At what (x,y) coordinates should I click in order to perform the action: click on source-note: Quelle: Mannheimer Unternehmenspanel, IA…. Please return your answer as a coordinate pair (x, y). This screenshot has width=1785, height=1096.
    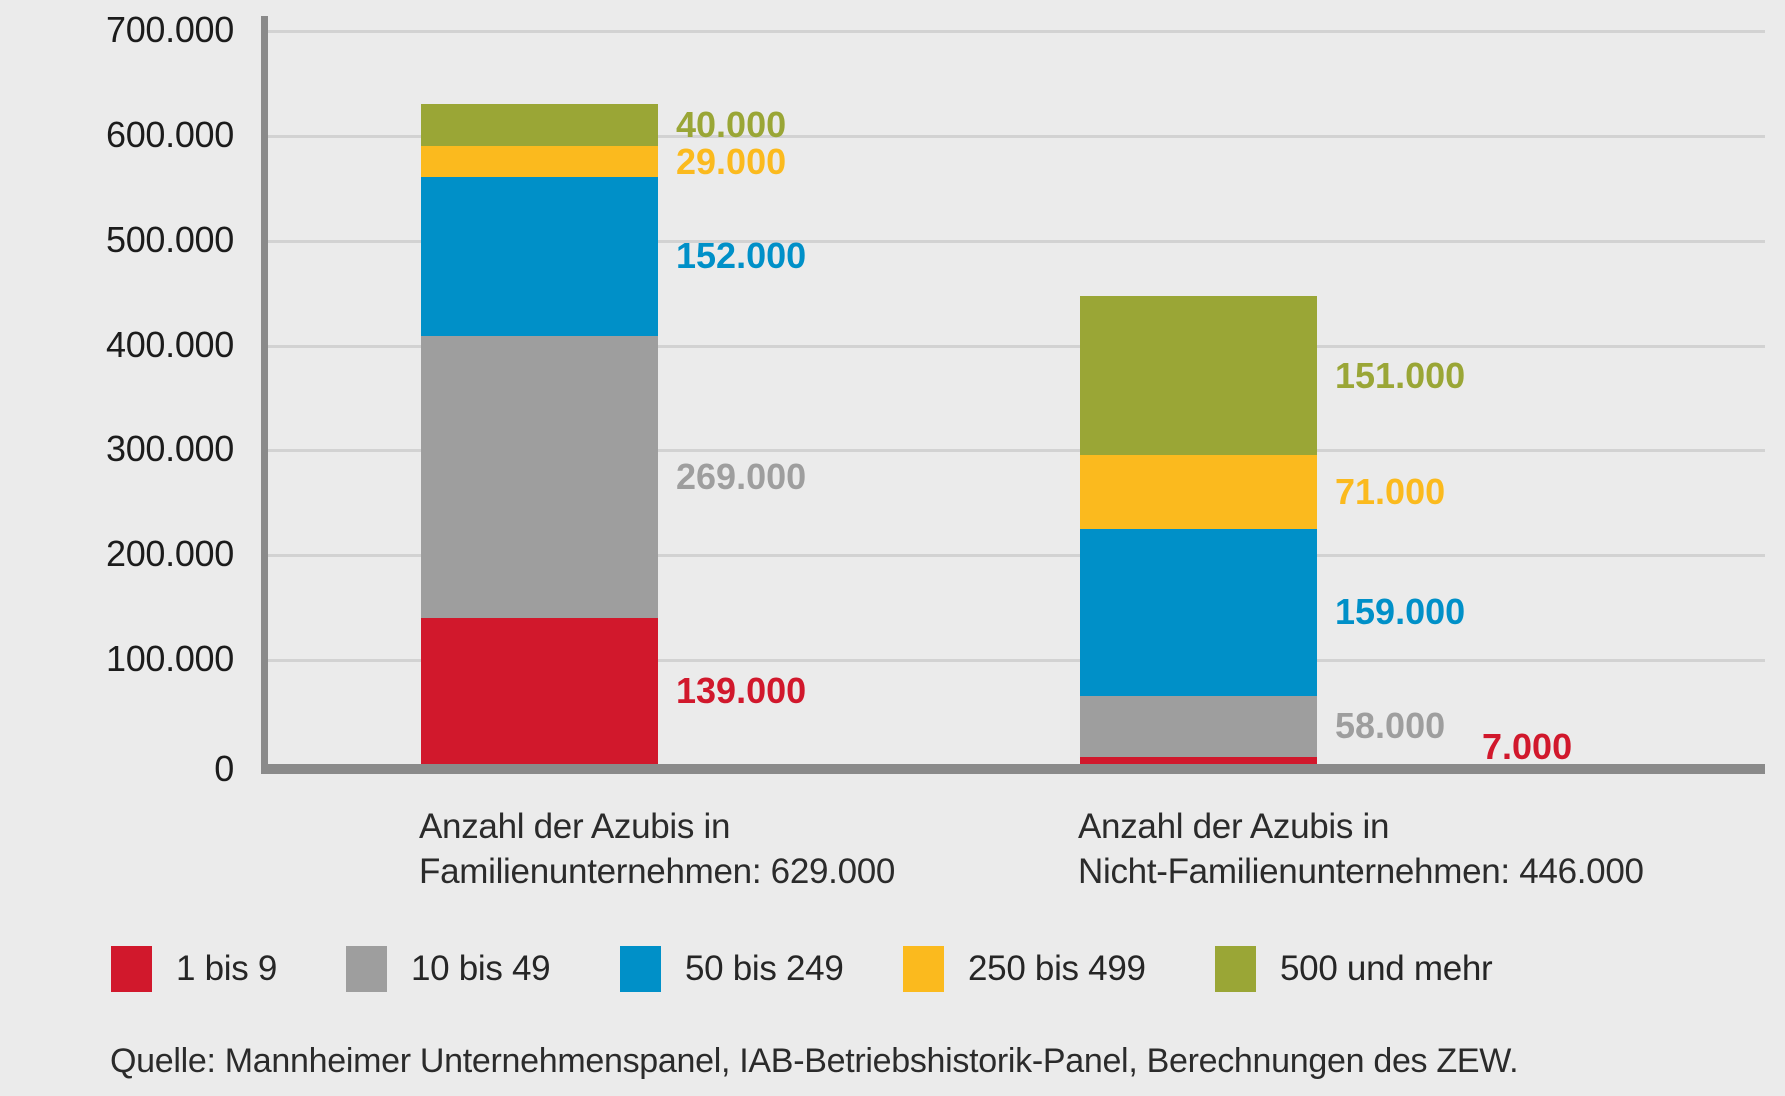
    Looking at the image, I should click on (814, 1061).